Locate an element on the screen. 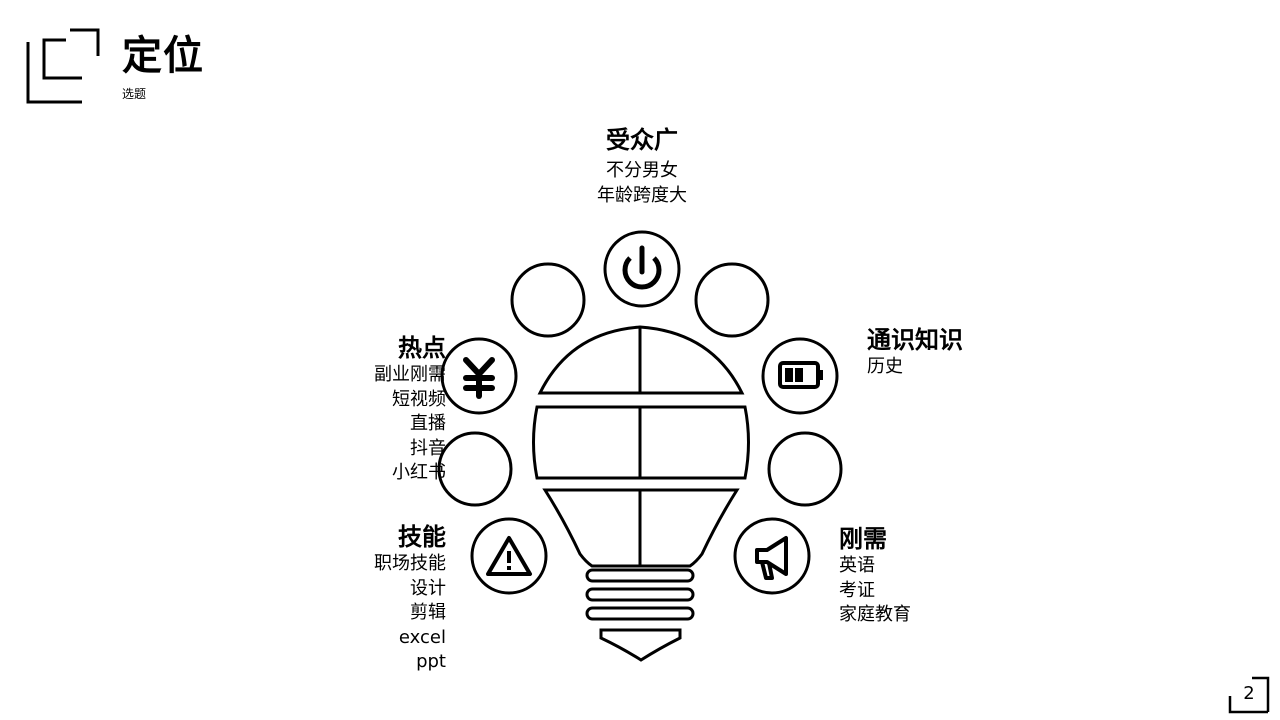  label-group-essential: 刚需 英语 考证 家庭教育 is located at coordinates (919, 576).